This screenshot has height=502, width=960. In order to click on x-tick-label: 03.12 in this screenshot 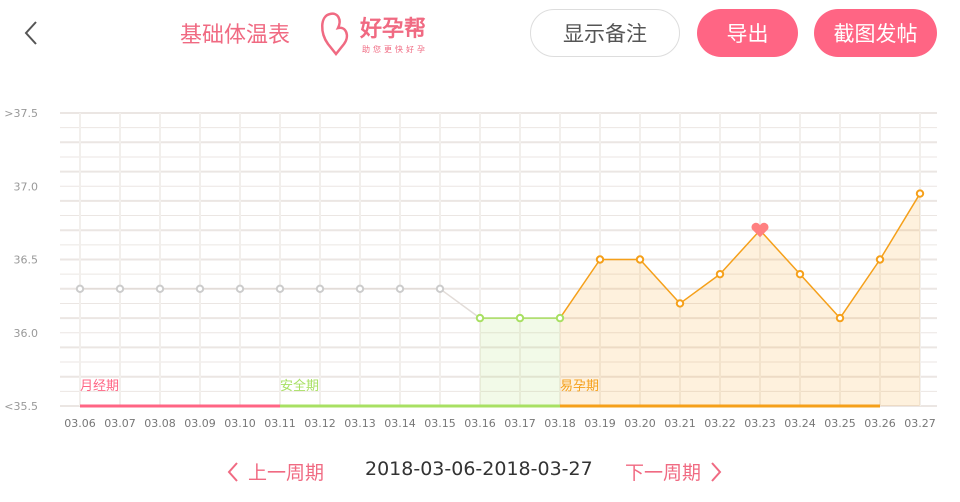, I will do `click(320, 423)`.